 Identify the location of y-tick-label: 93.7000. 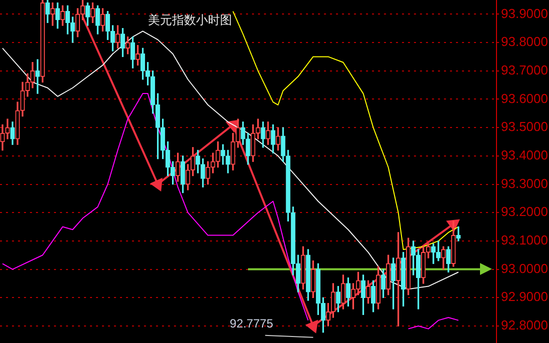
(524, 70).